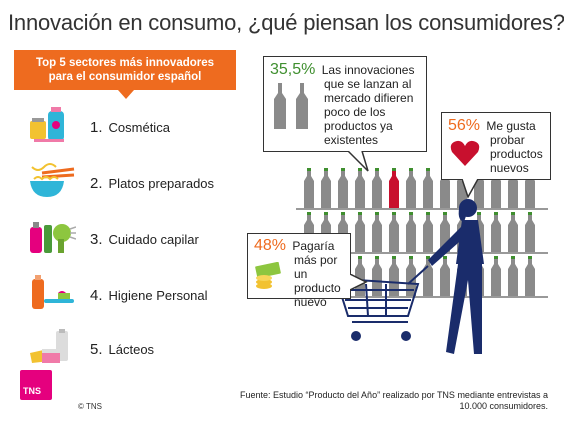  Describe the element at coordinates (53, 237) in the screenshot. I see `hair-care-icon` at that location.